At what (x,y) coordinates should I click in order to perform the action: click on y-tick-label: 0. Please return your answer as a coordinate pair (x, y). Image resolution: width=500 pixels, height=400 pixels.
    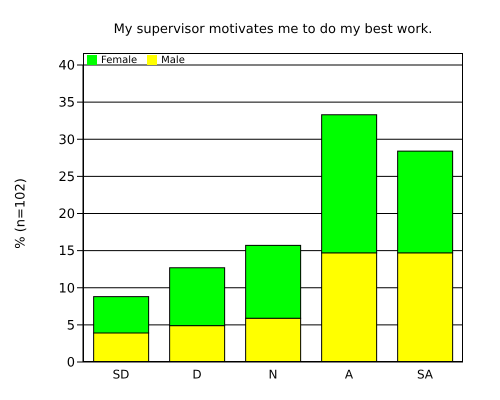
    Looking at the image, I should click on (70, 363).